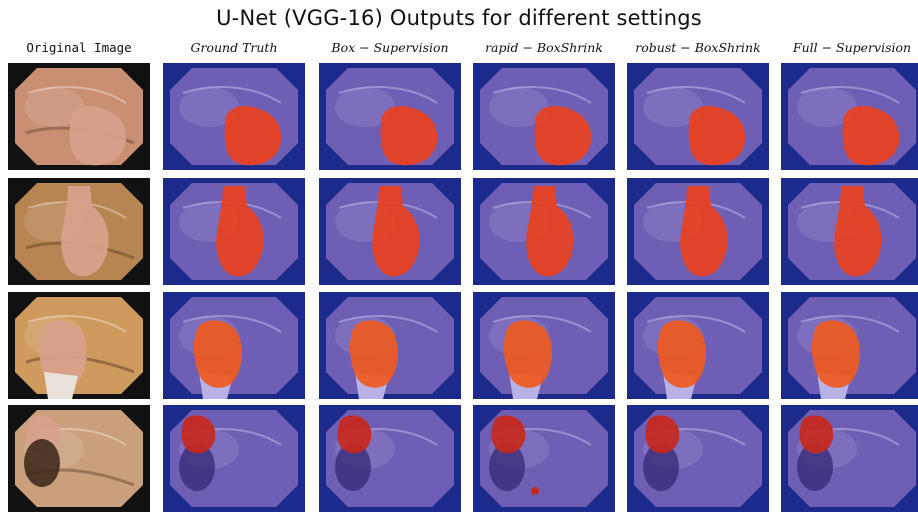 The width and height of the screenshot is (918, 512). What do you see at coordinates (234, 231) in the screenshot?
I see `overlay-image-r2-c2` at bounding box center [234, 231].